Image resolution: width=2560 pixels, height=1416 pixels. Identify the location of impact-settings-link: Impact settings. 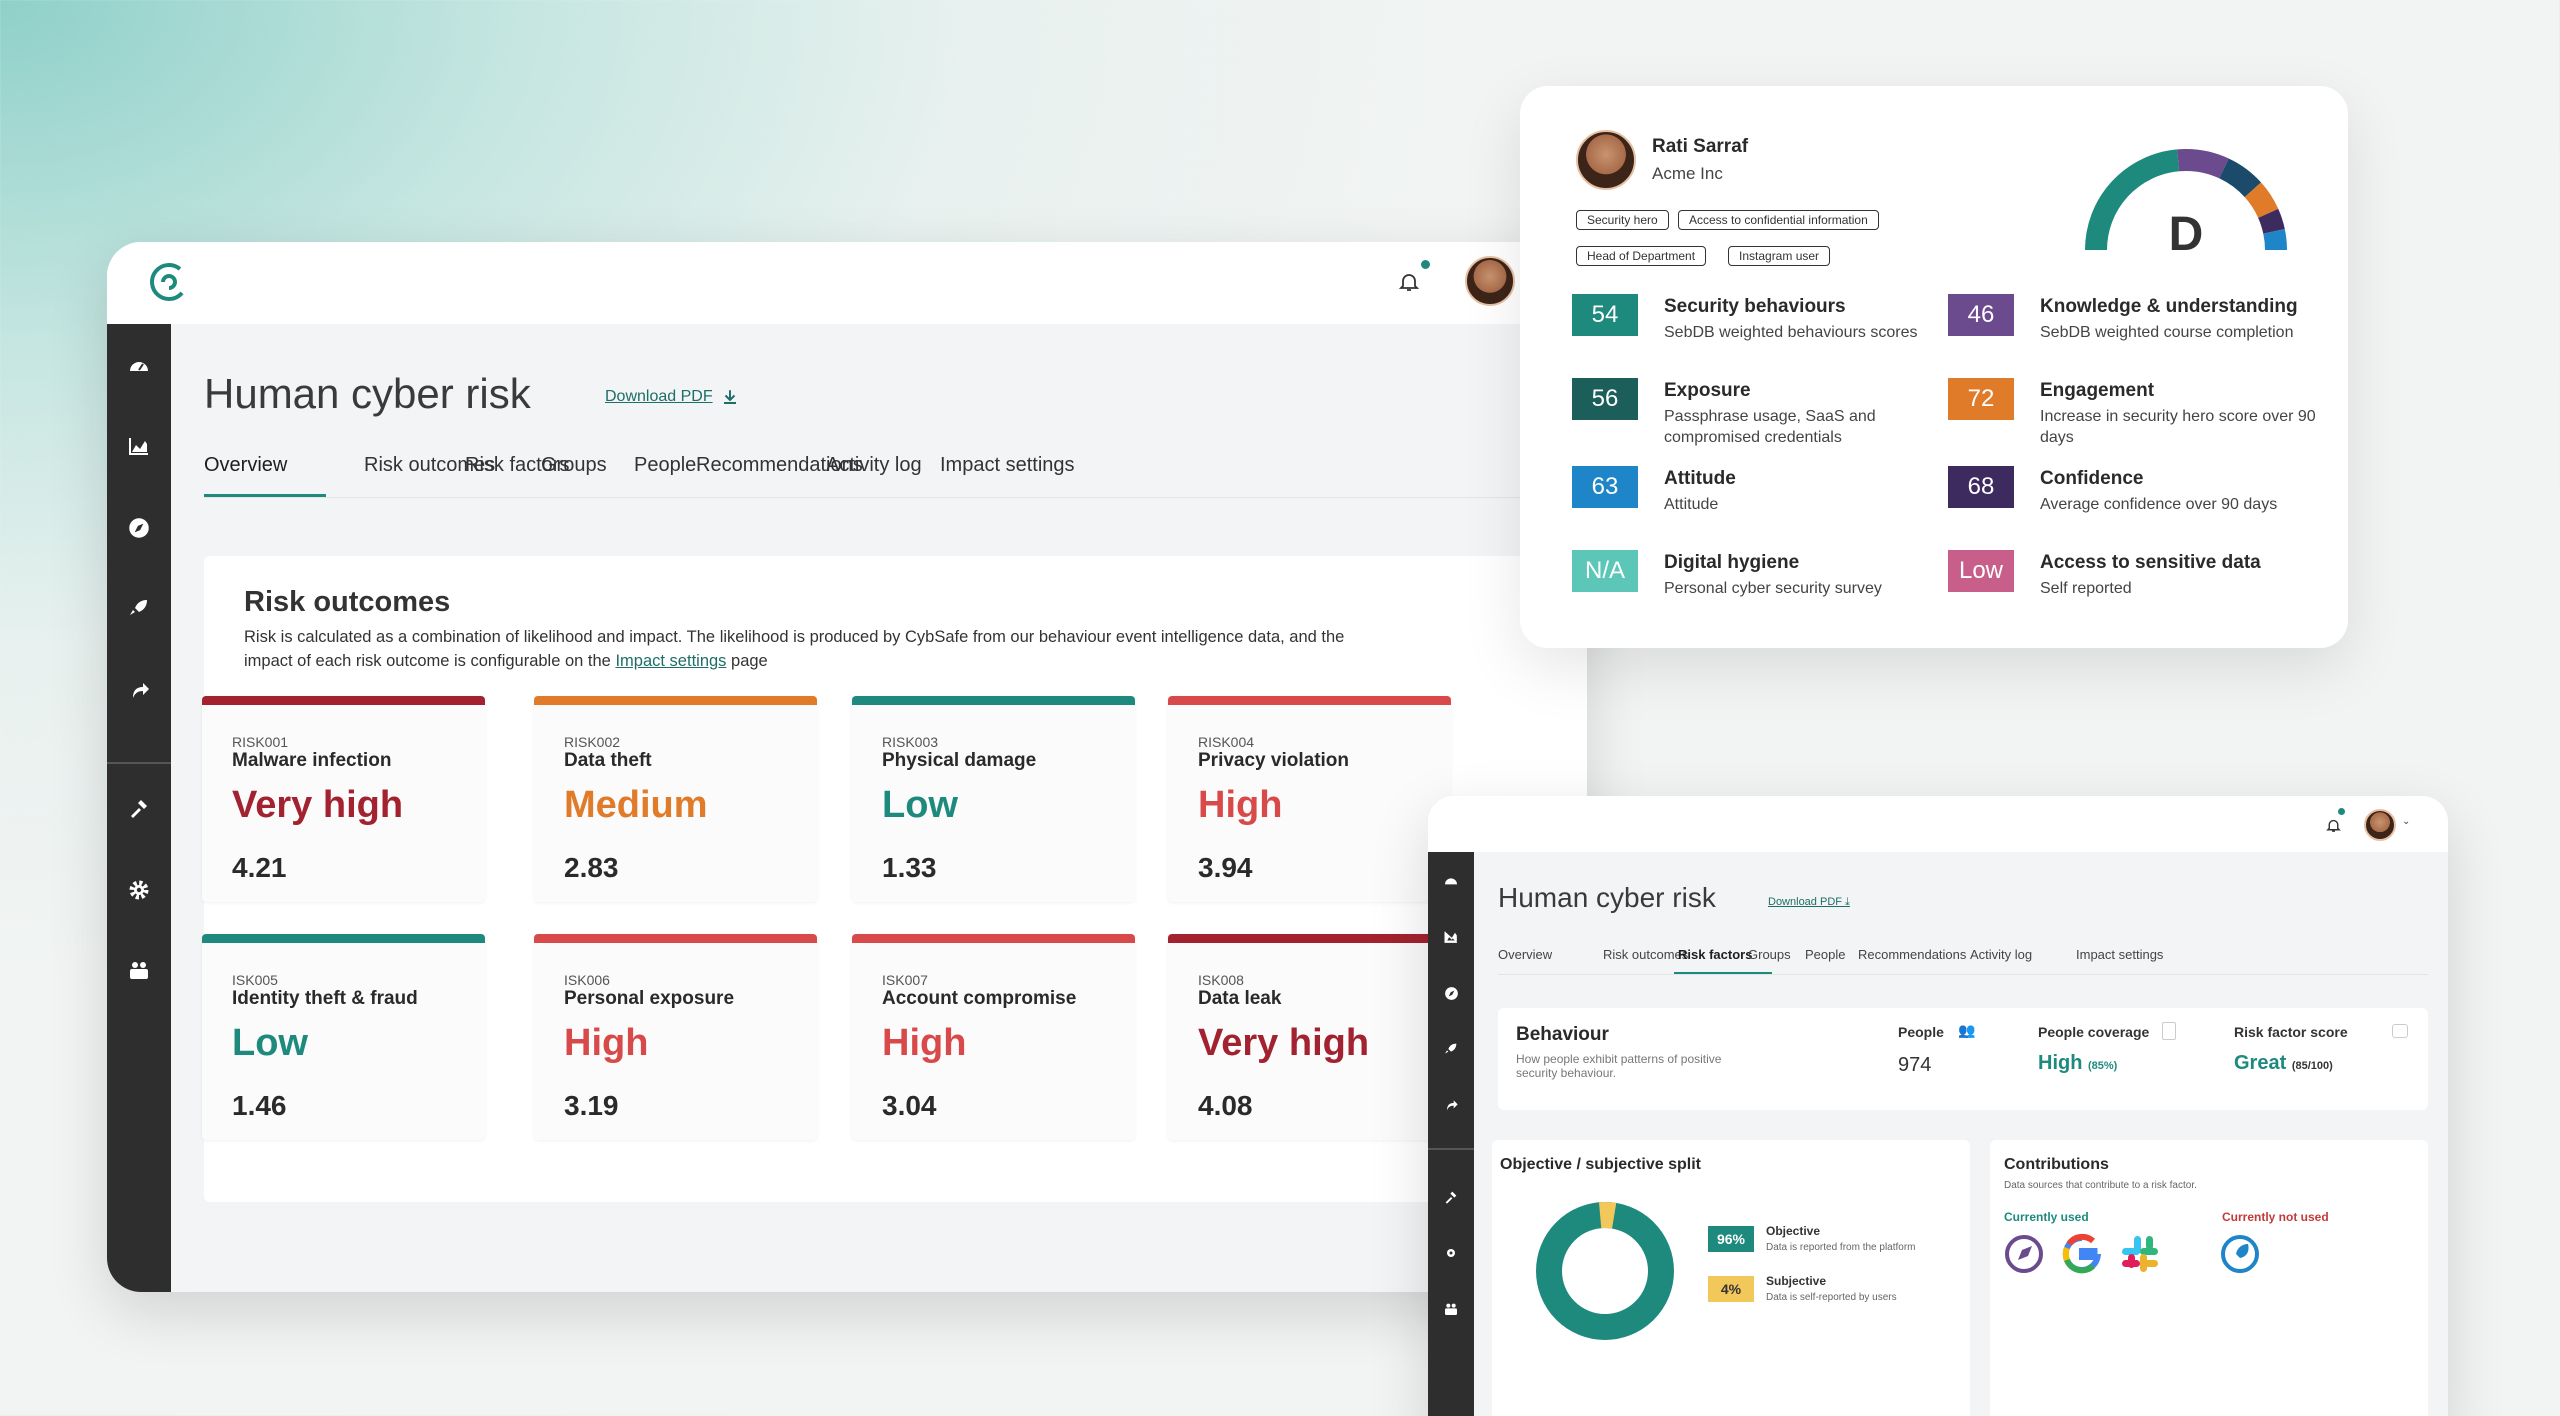
(671, 661).